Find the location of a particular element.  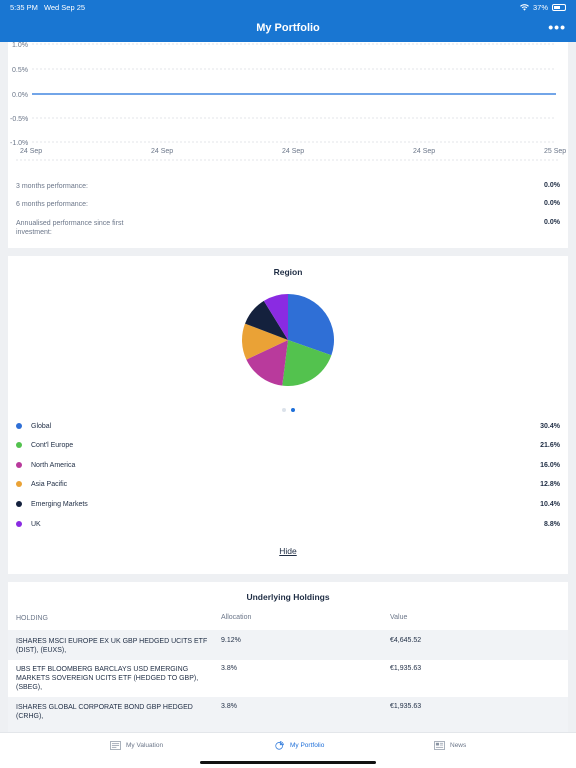

legend-value: 21.6% is located at coordinates (550, 445).